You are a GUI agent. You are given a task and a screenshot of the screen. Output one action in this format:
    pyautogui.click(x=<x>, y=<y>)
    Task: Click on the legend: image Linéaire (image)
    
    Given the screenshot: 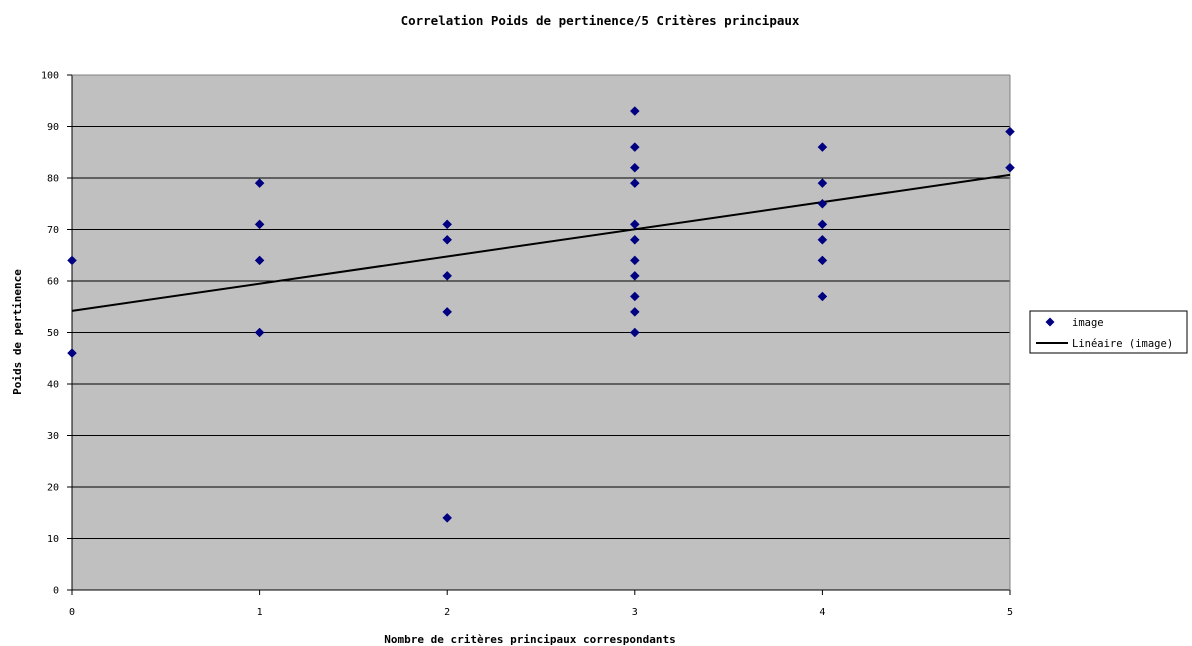 What is the action you would take?
    pyautogui.click(x=1108, y=332)
    